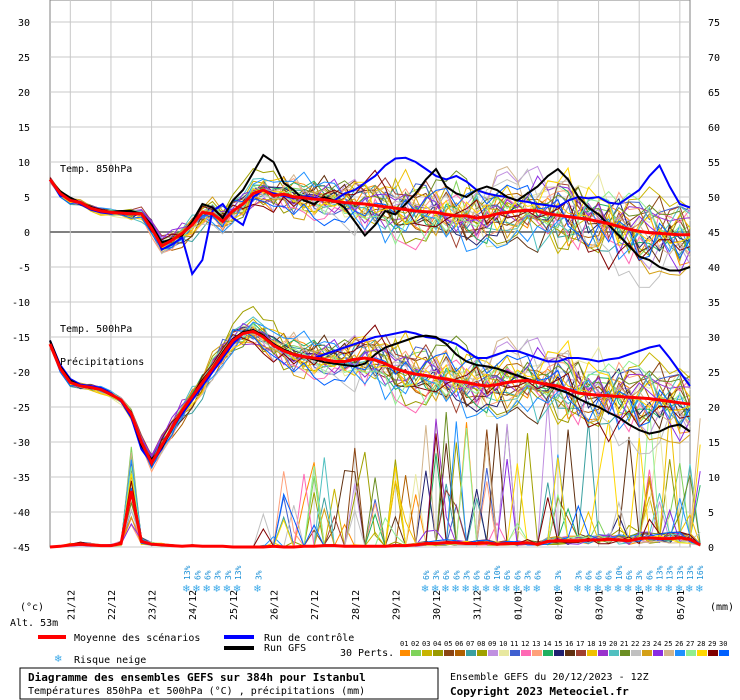 Image resolution: width=740 pixels, height=700 pixels. I want to click on date-tick-label: 22/12, so click(112, 605).